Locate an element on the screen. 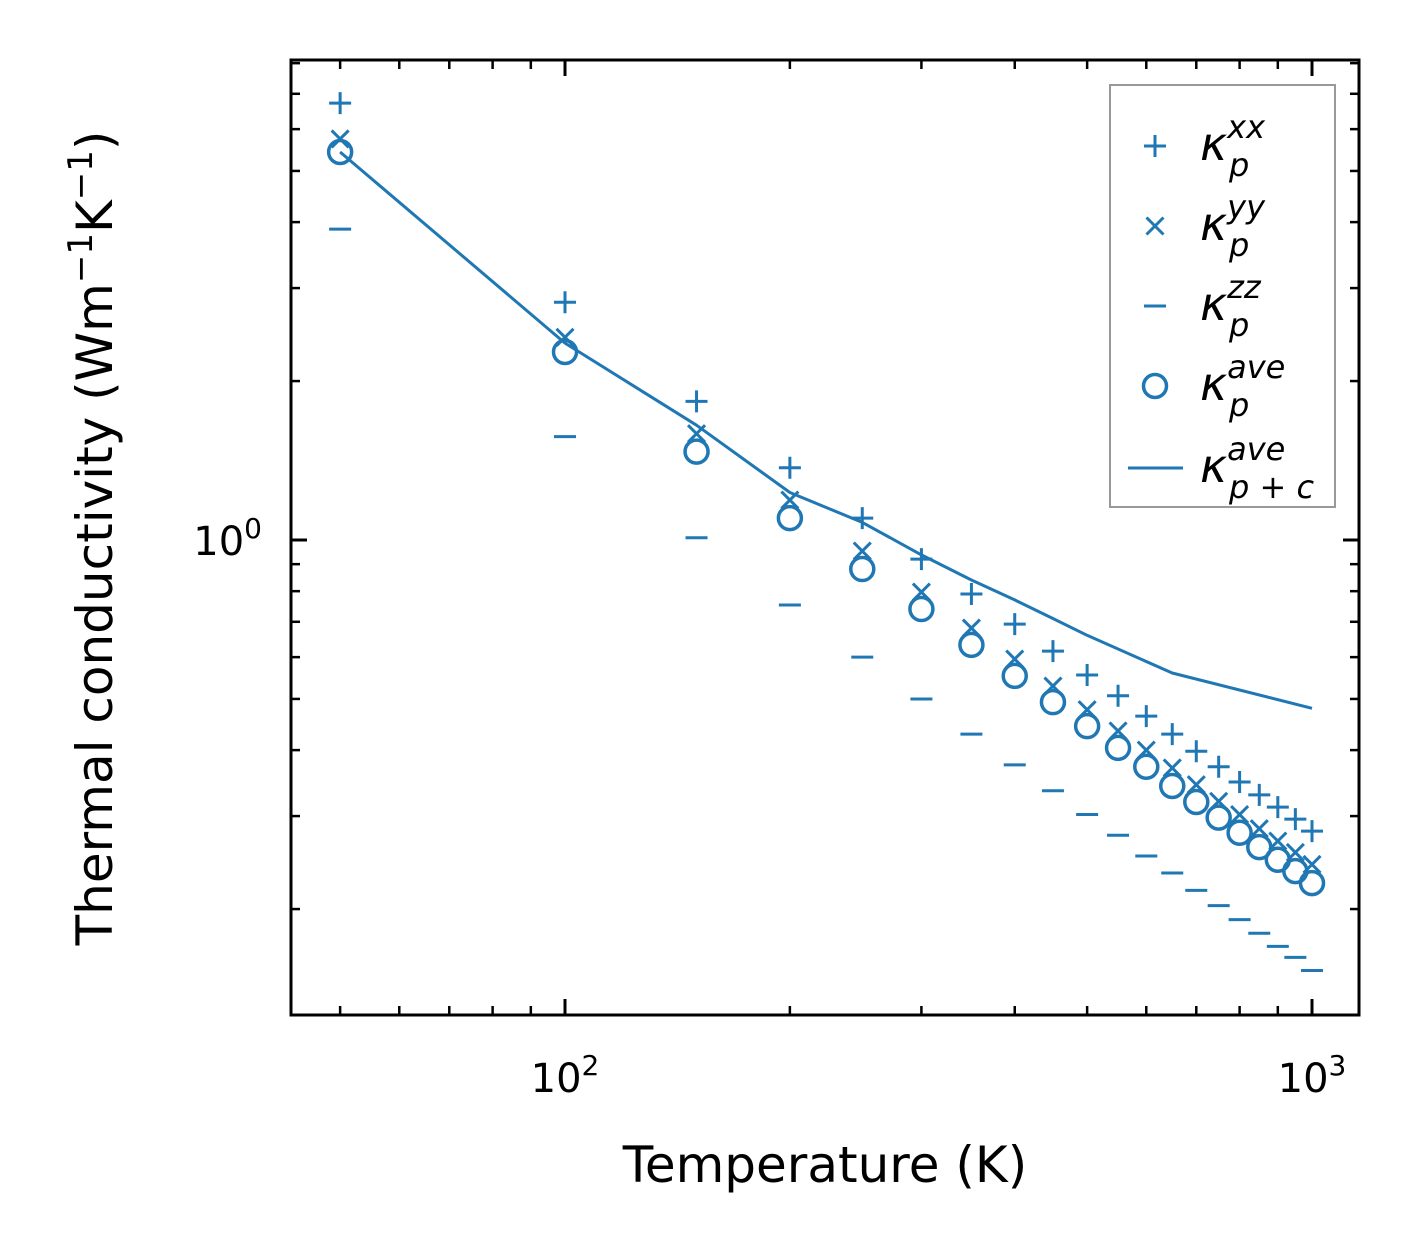 The width and height of the screenshot is (1421, 1258). legend-superscript: yy is located at coordinates (1246, 207).